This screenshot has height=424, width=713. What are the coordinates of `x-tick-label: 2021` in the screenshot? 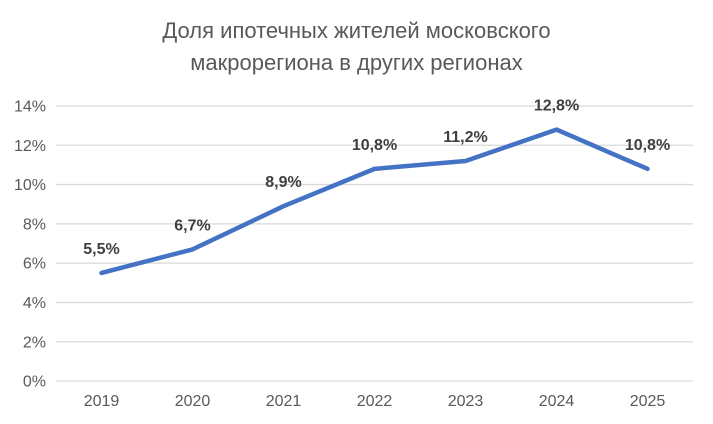 It's located at (284, 401).